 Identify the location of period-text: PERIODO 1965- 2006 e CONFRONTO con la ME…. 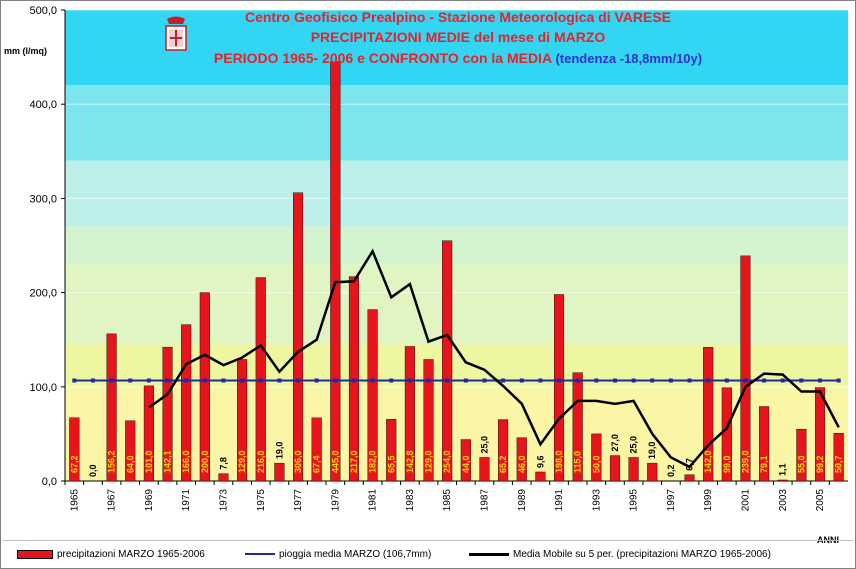
(382, 58).